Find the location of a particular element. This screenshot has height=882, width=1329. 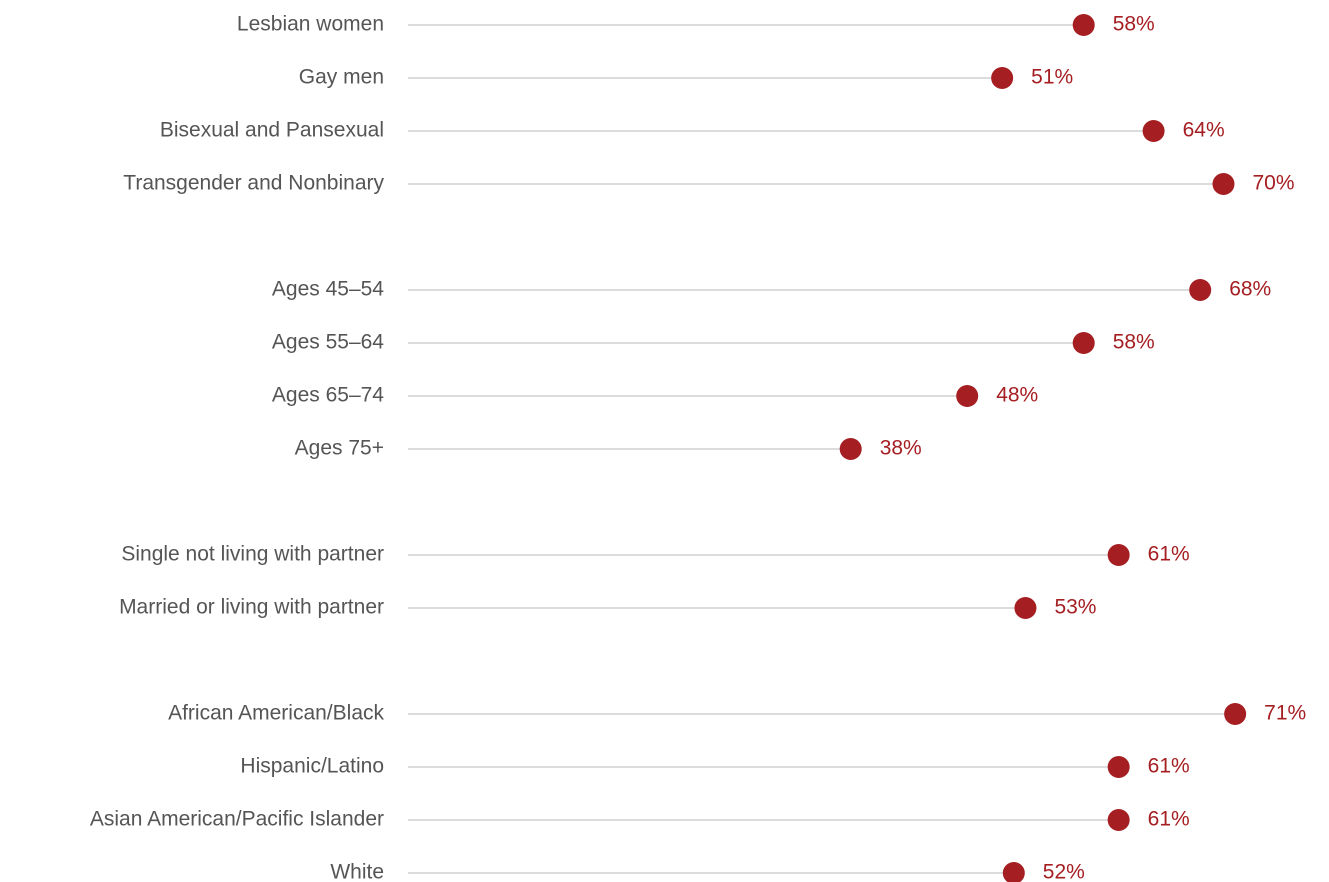

category-label: Gay men is located at coordinates (341, 77).